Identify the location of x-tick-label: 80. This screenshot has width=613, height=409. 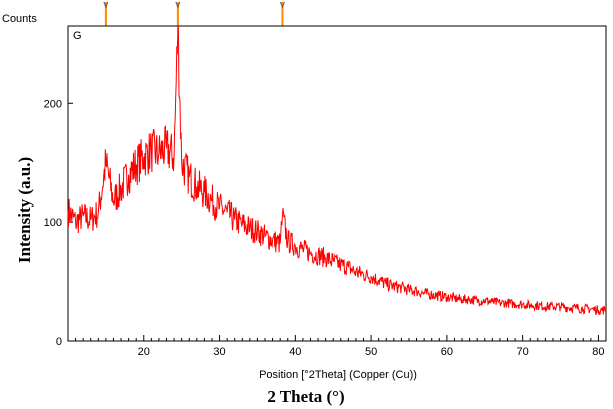
(598, 352).